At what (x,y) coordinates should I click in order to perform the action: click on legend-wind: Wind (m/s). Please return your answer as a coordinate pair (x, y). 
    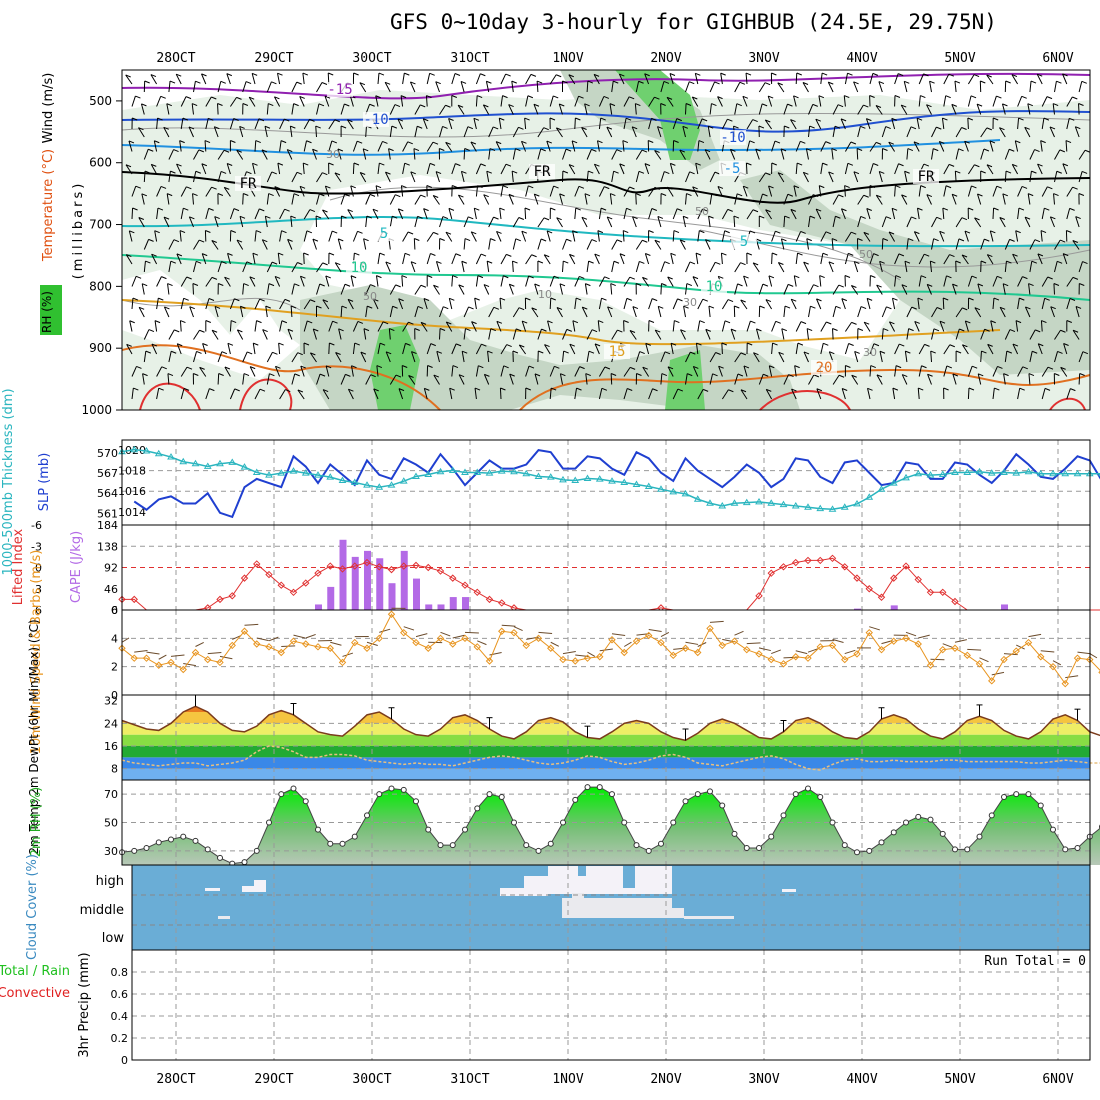
    Looking at the image, I should click on (48, 108).